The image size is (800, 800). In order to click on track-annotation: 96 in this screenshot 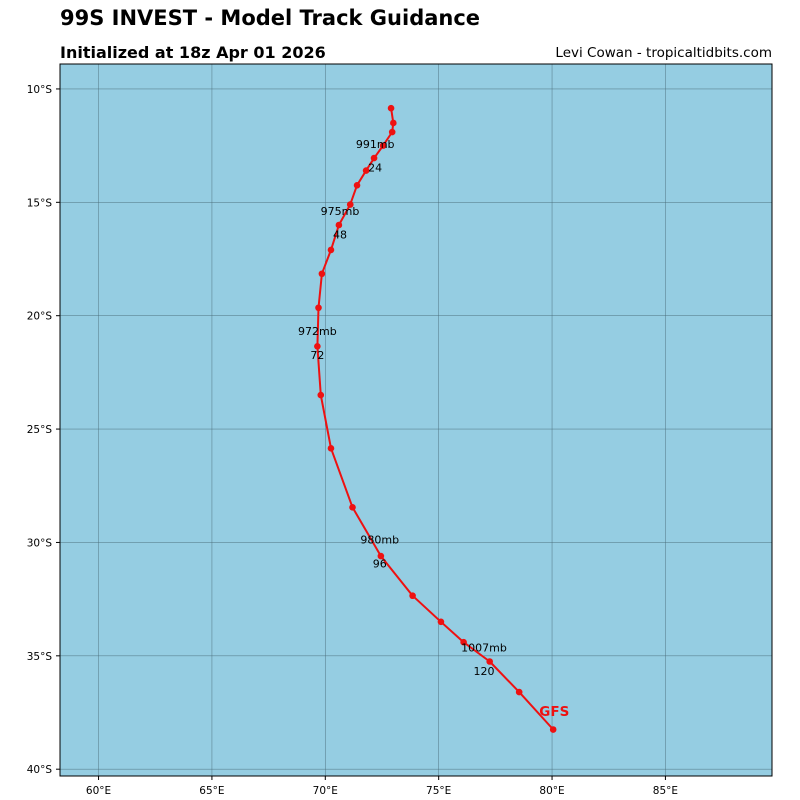, I will do `click(380, 563)`.